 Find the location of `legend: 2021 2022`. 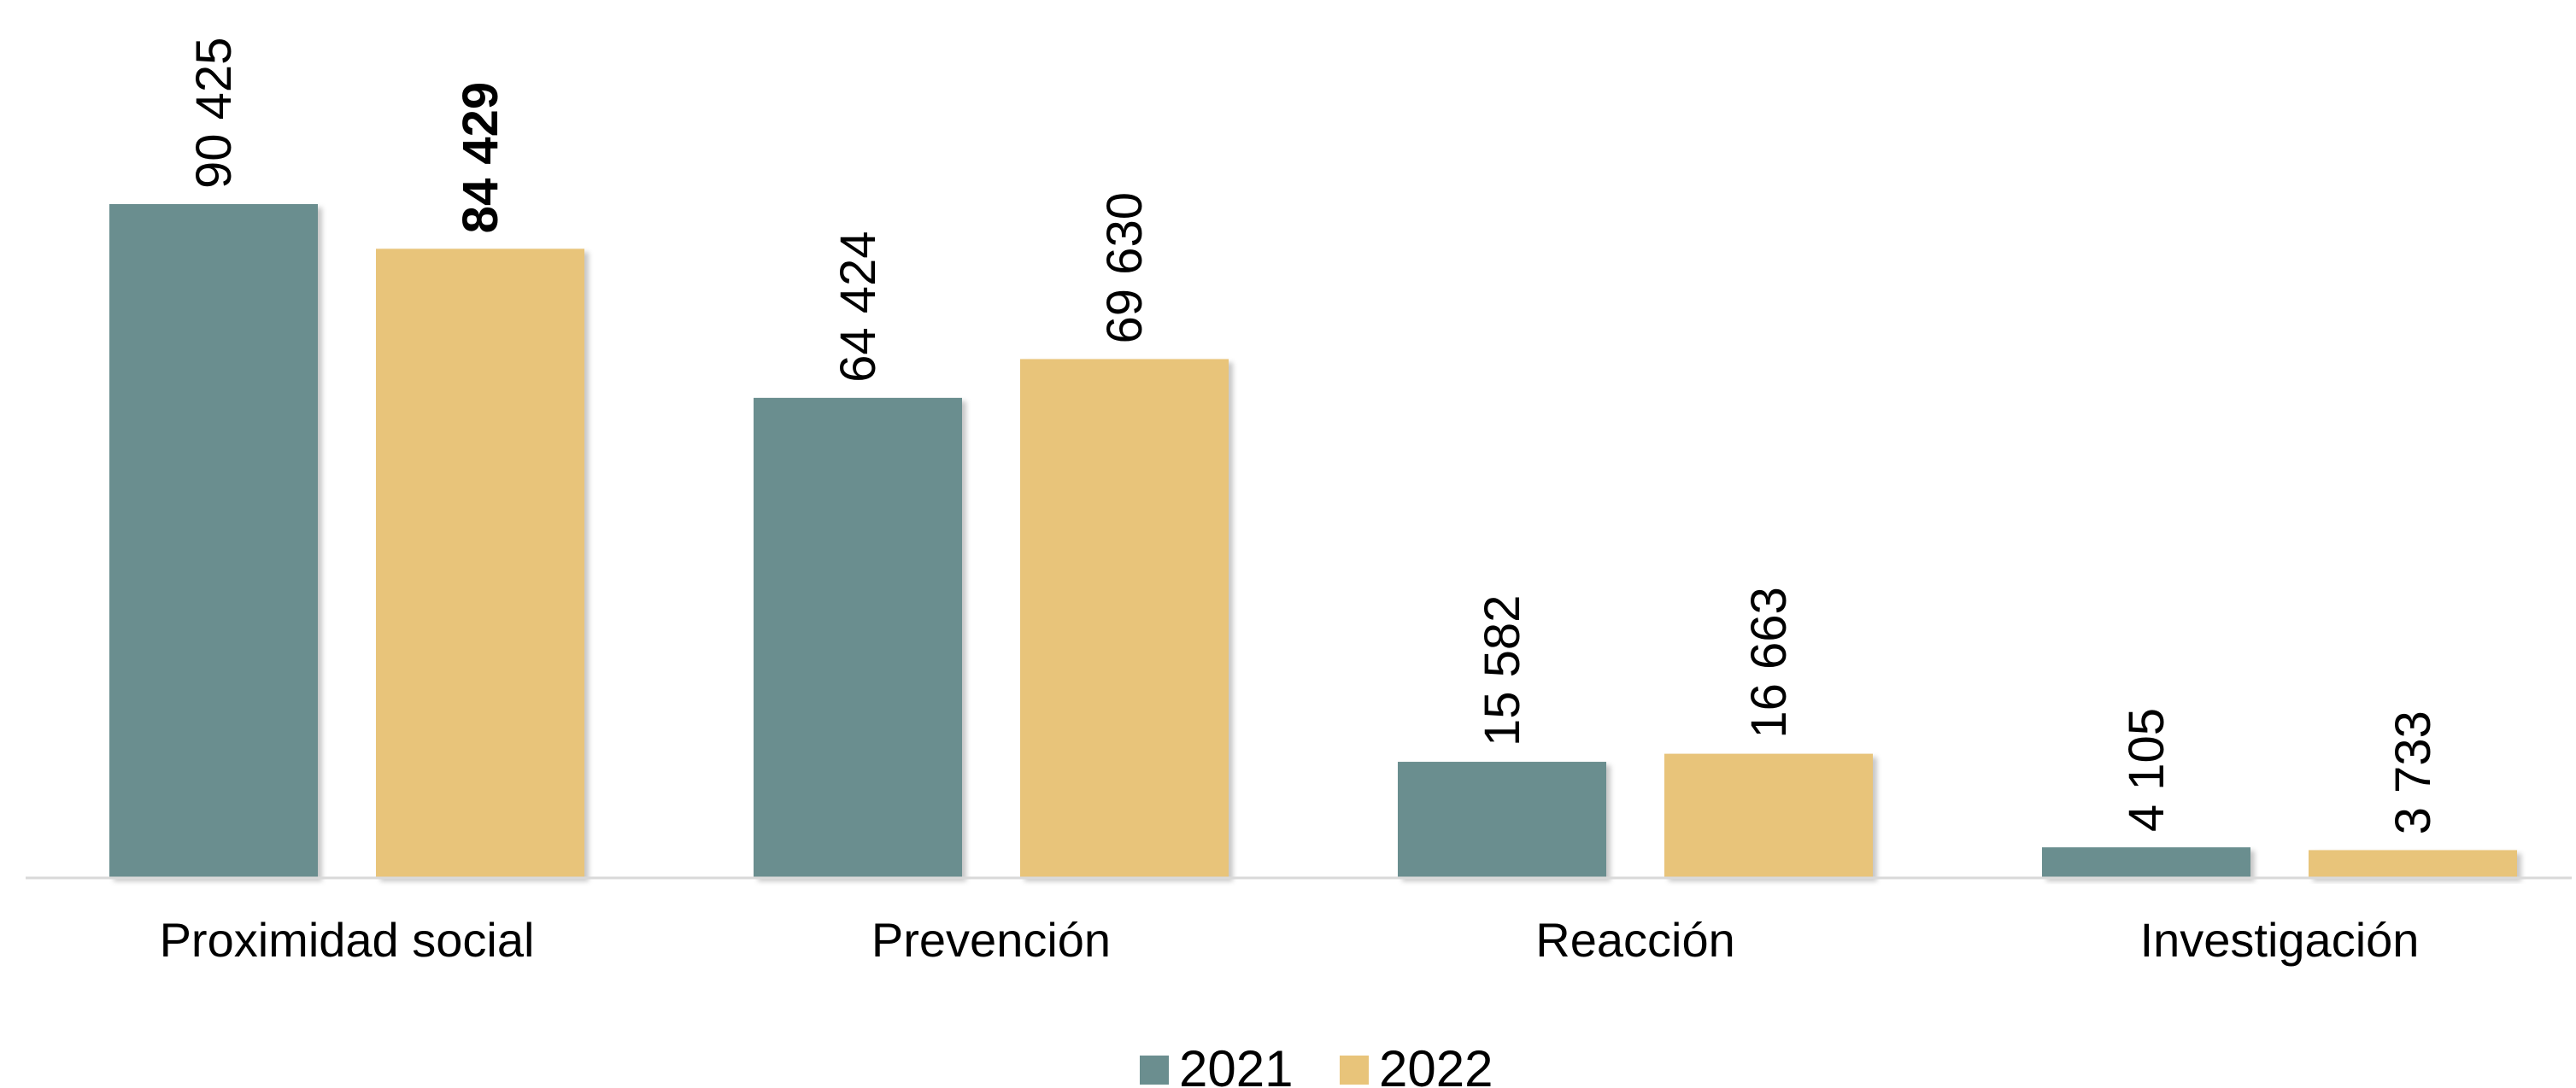

legend: 2021 2022 is located at coordinates (1316, 1064).